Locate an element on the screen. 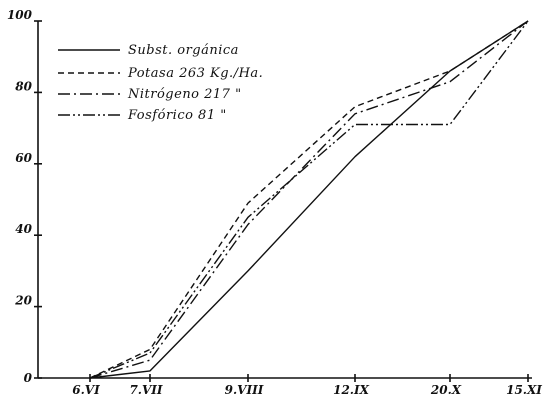  legend-label-3: Nitrógeno 217 " is located at coordinates (184, 94).